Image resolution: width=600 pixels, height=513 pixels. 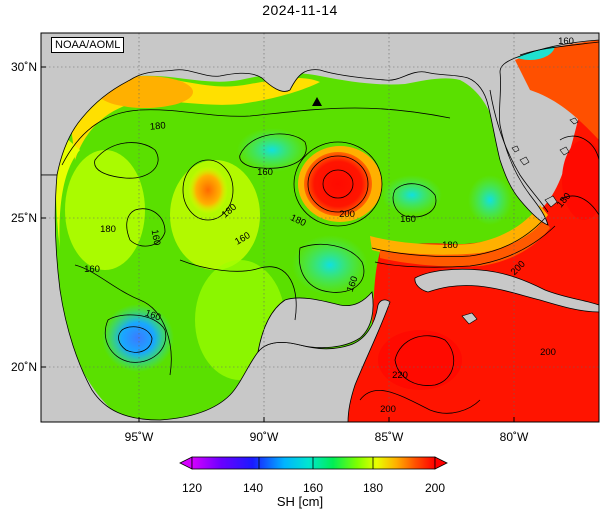 I want to click on lat-label: 25˚N, so click(x=24, y=218).